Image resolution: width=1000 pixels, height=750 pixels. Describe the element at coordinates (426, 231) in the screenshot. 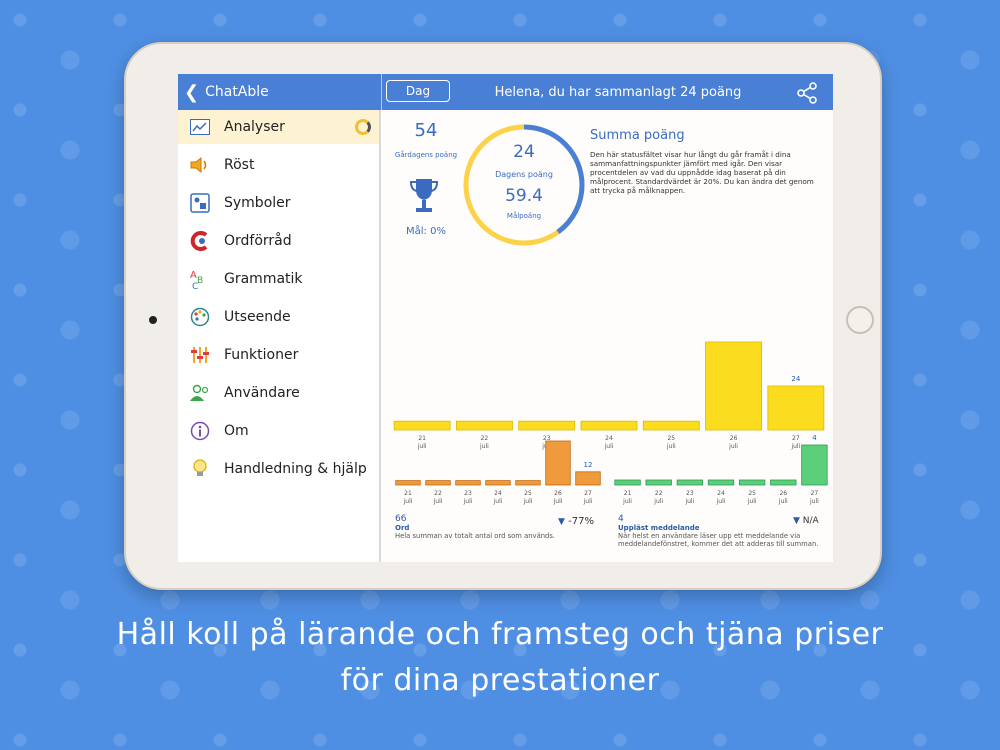

I see `goal-label: Mål: 0%` at that location.